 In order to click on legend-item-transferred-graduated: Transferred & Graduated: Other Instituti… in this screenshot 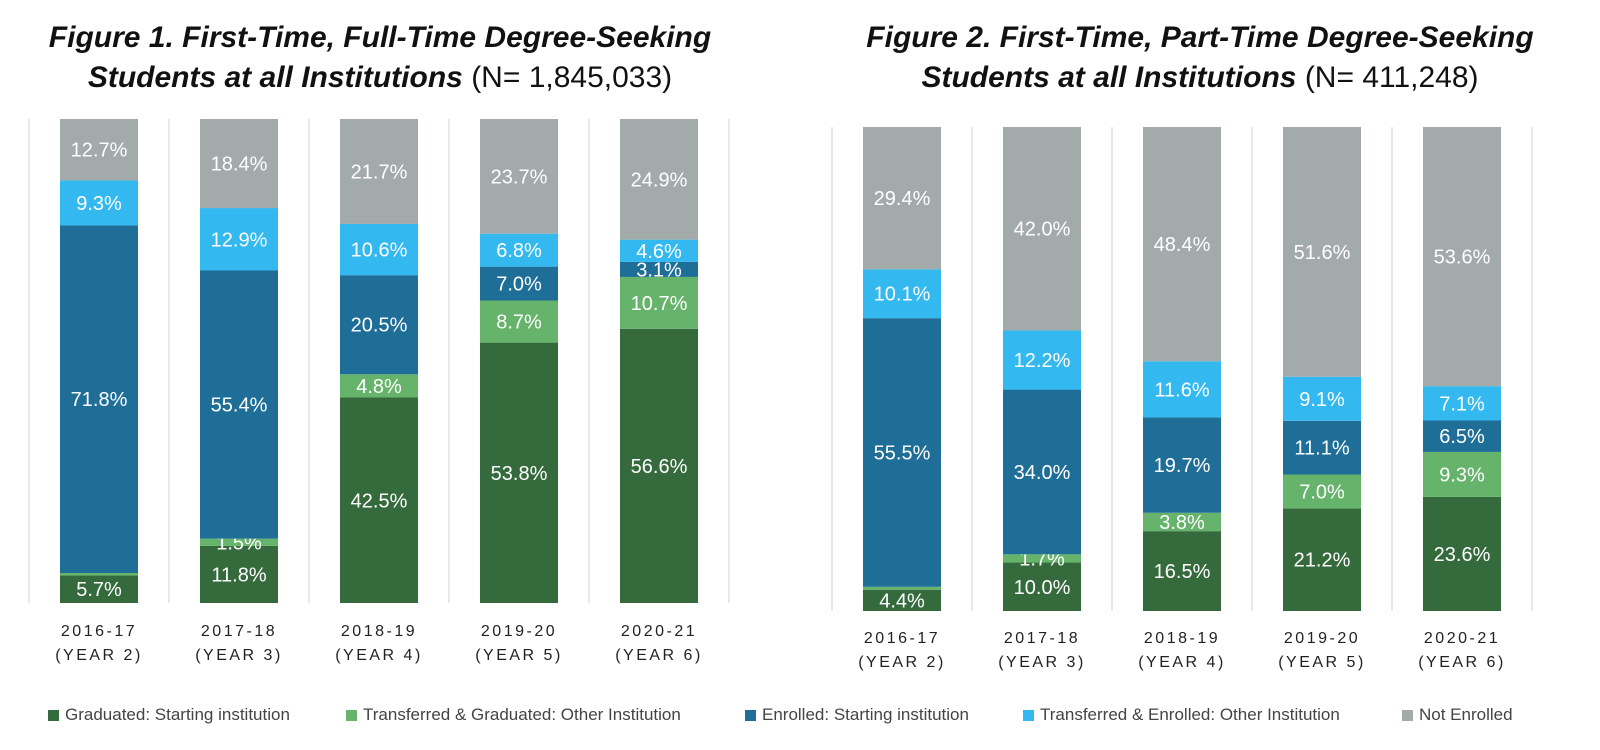, I will do `click(513, 715)`.